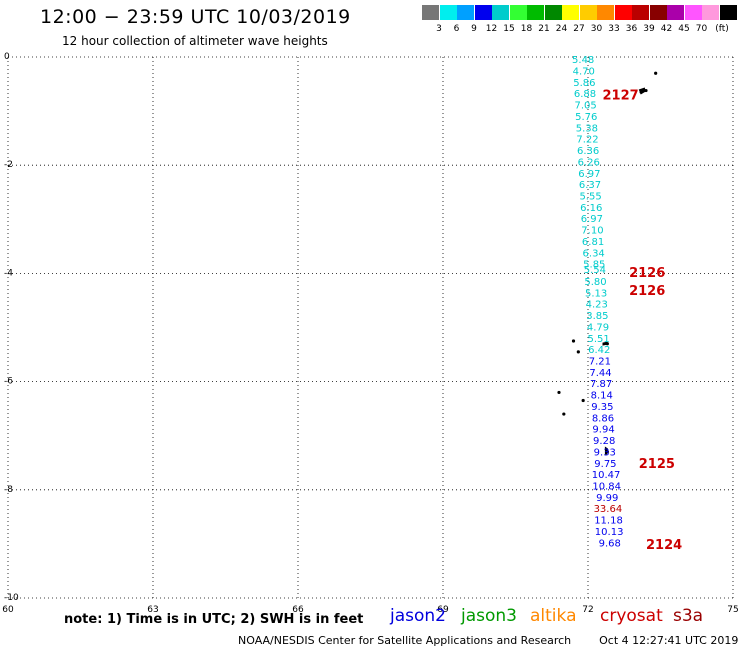 This screenshot has height=650, width=740. Describe the element at coordinates (8, 382) in the screenshot. I see `latitude-tick-label: -6` at that location.